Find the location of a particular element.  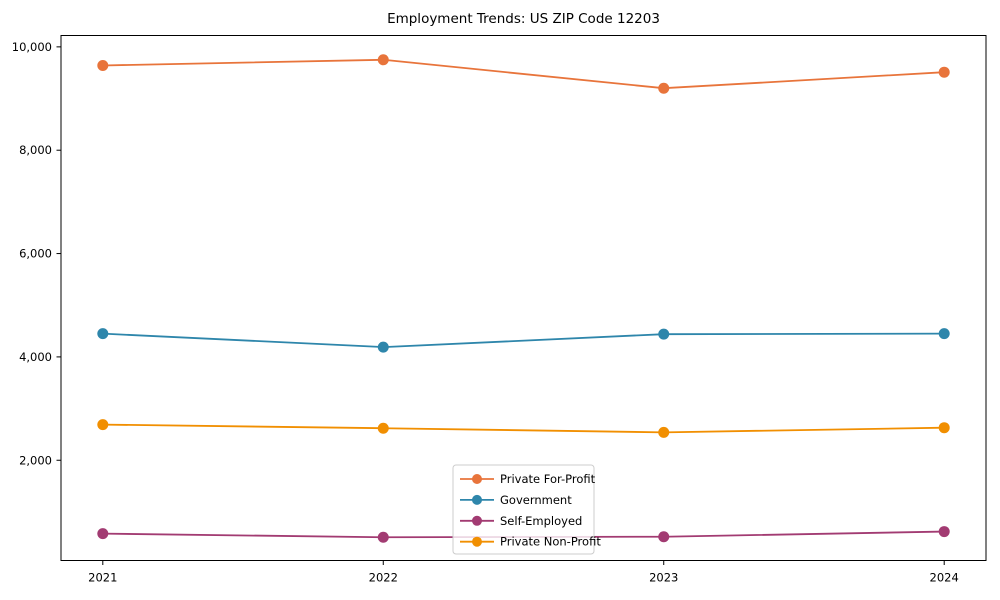

y-axis-tick-label: 10,000 is located at coordinates (32, 47).